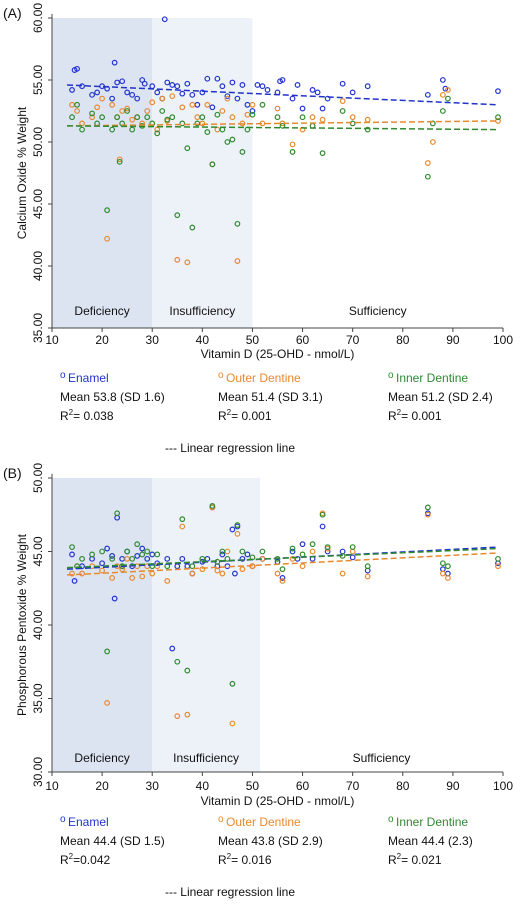 The height and width of the screenshot is (908, 520). Describe the element at coordinates (38, 266) in the screenshot. I see `y-tick-label: 40.00` at that location.